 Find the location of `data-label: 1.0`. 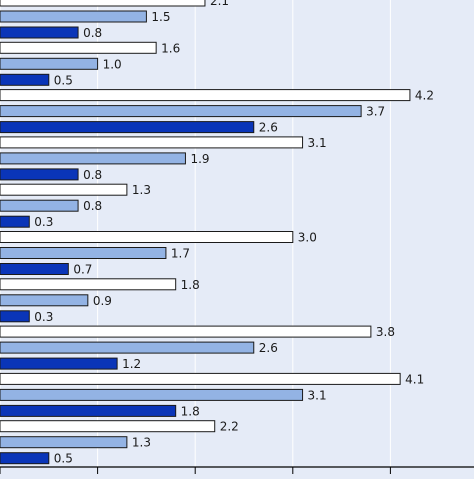

data-label: 1.0 is located at coordinates (112, 64).